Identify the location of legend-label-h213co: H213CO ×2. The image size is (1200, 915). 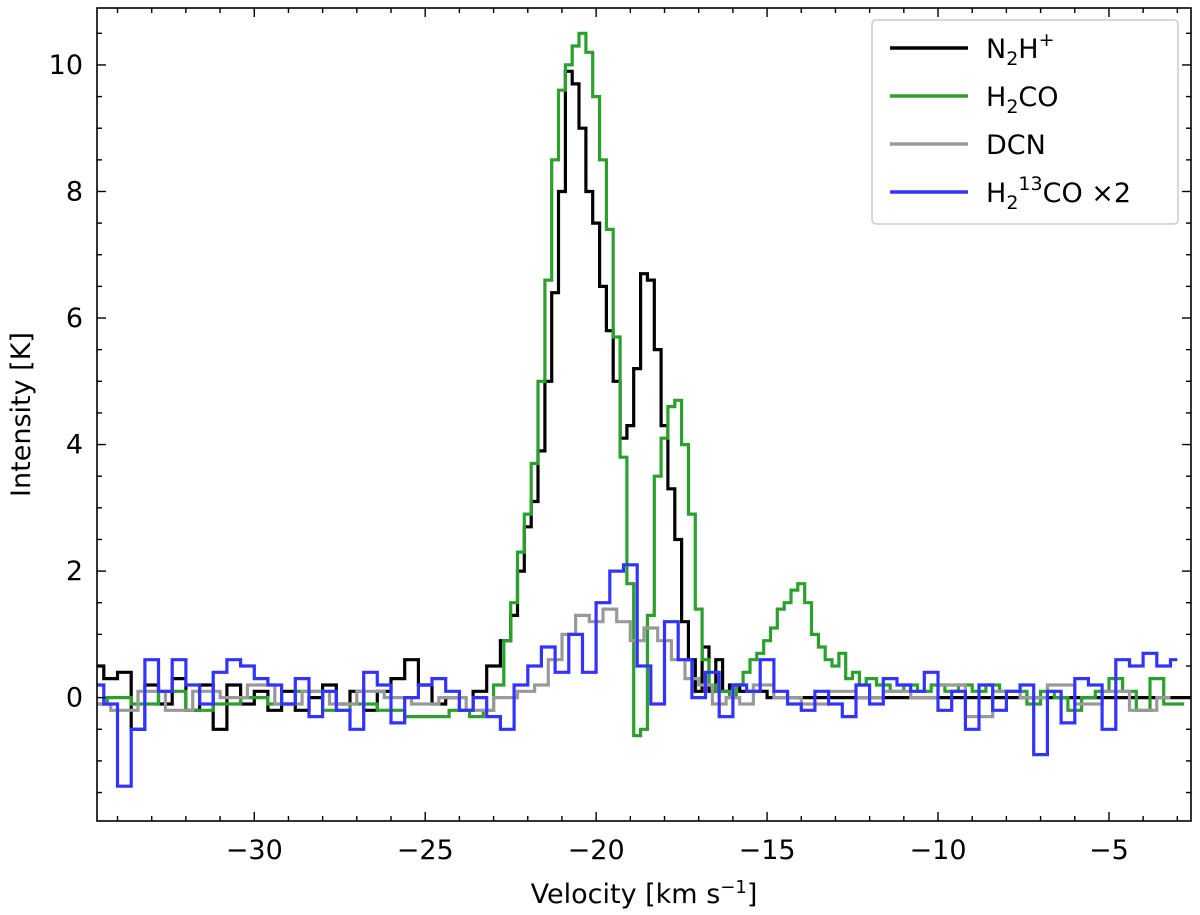
(1058, 193).